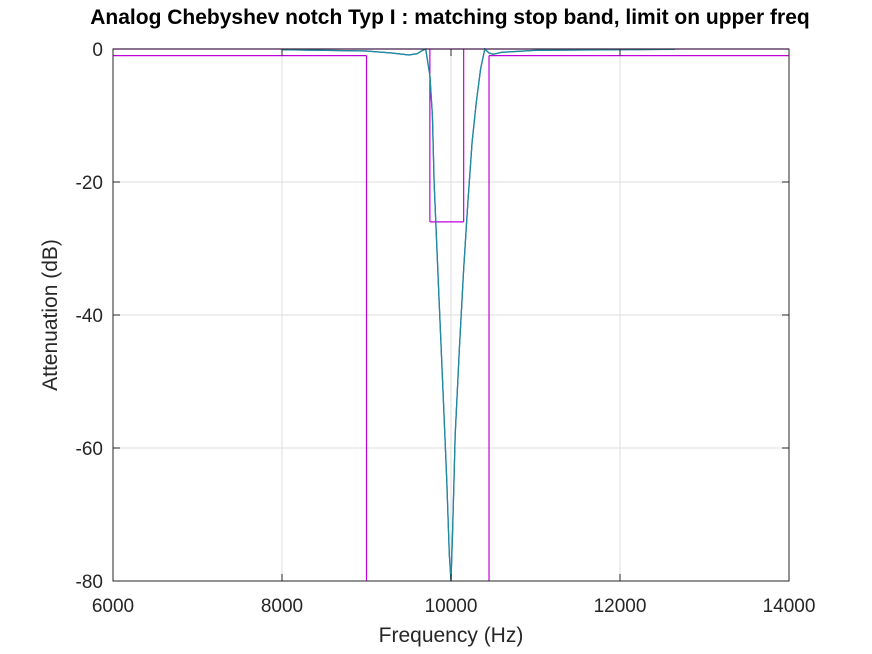 The width and height of the screenshot is (872, 654). What do you see at coordinates (113, 606) in the screenshot?
I see `x-tick-label: 6000` at bounding box center [113, 606].